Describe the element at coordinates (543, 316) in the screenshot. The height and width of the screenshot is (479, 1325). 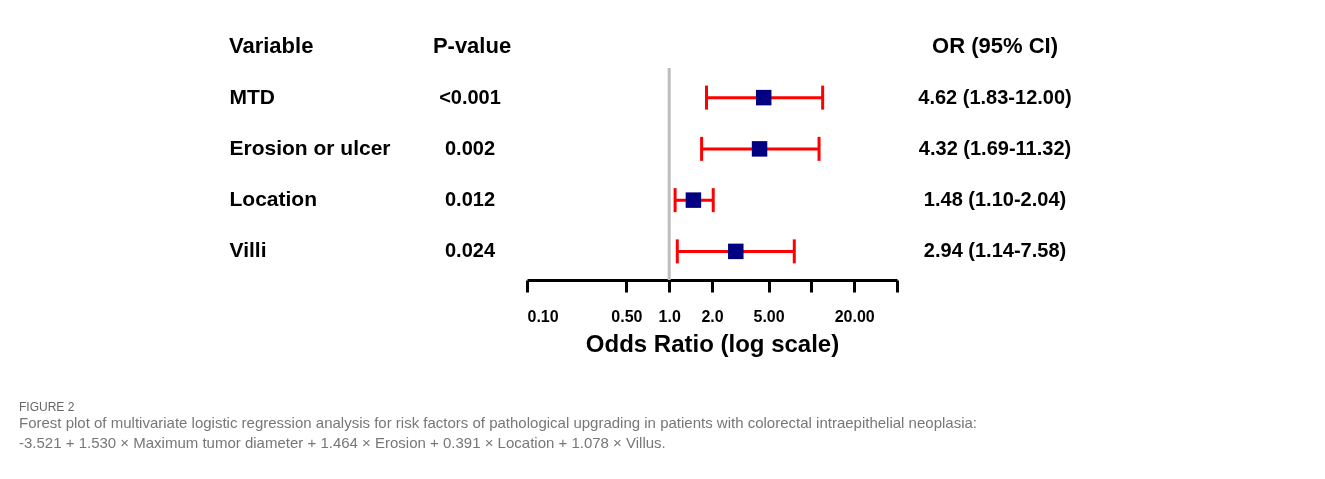
I see `x-tick-label: 0.10` at that location.